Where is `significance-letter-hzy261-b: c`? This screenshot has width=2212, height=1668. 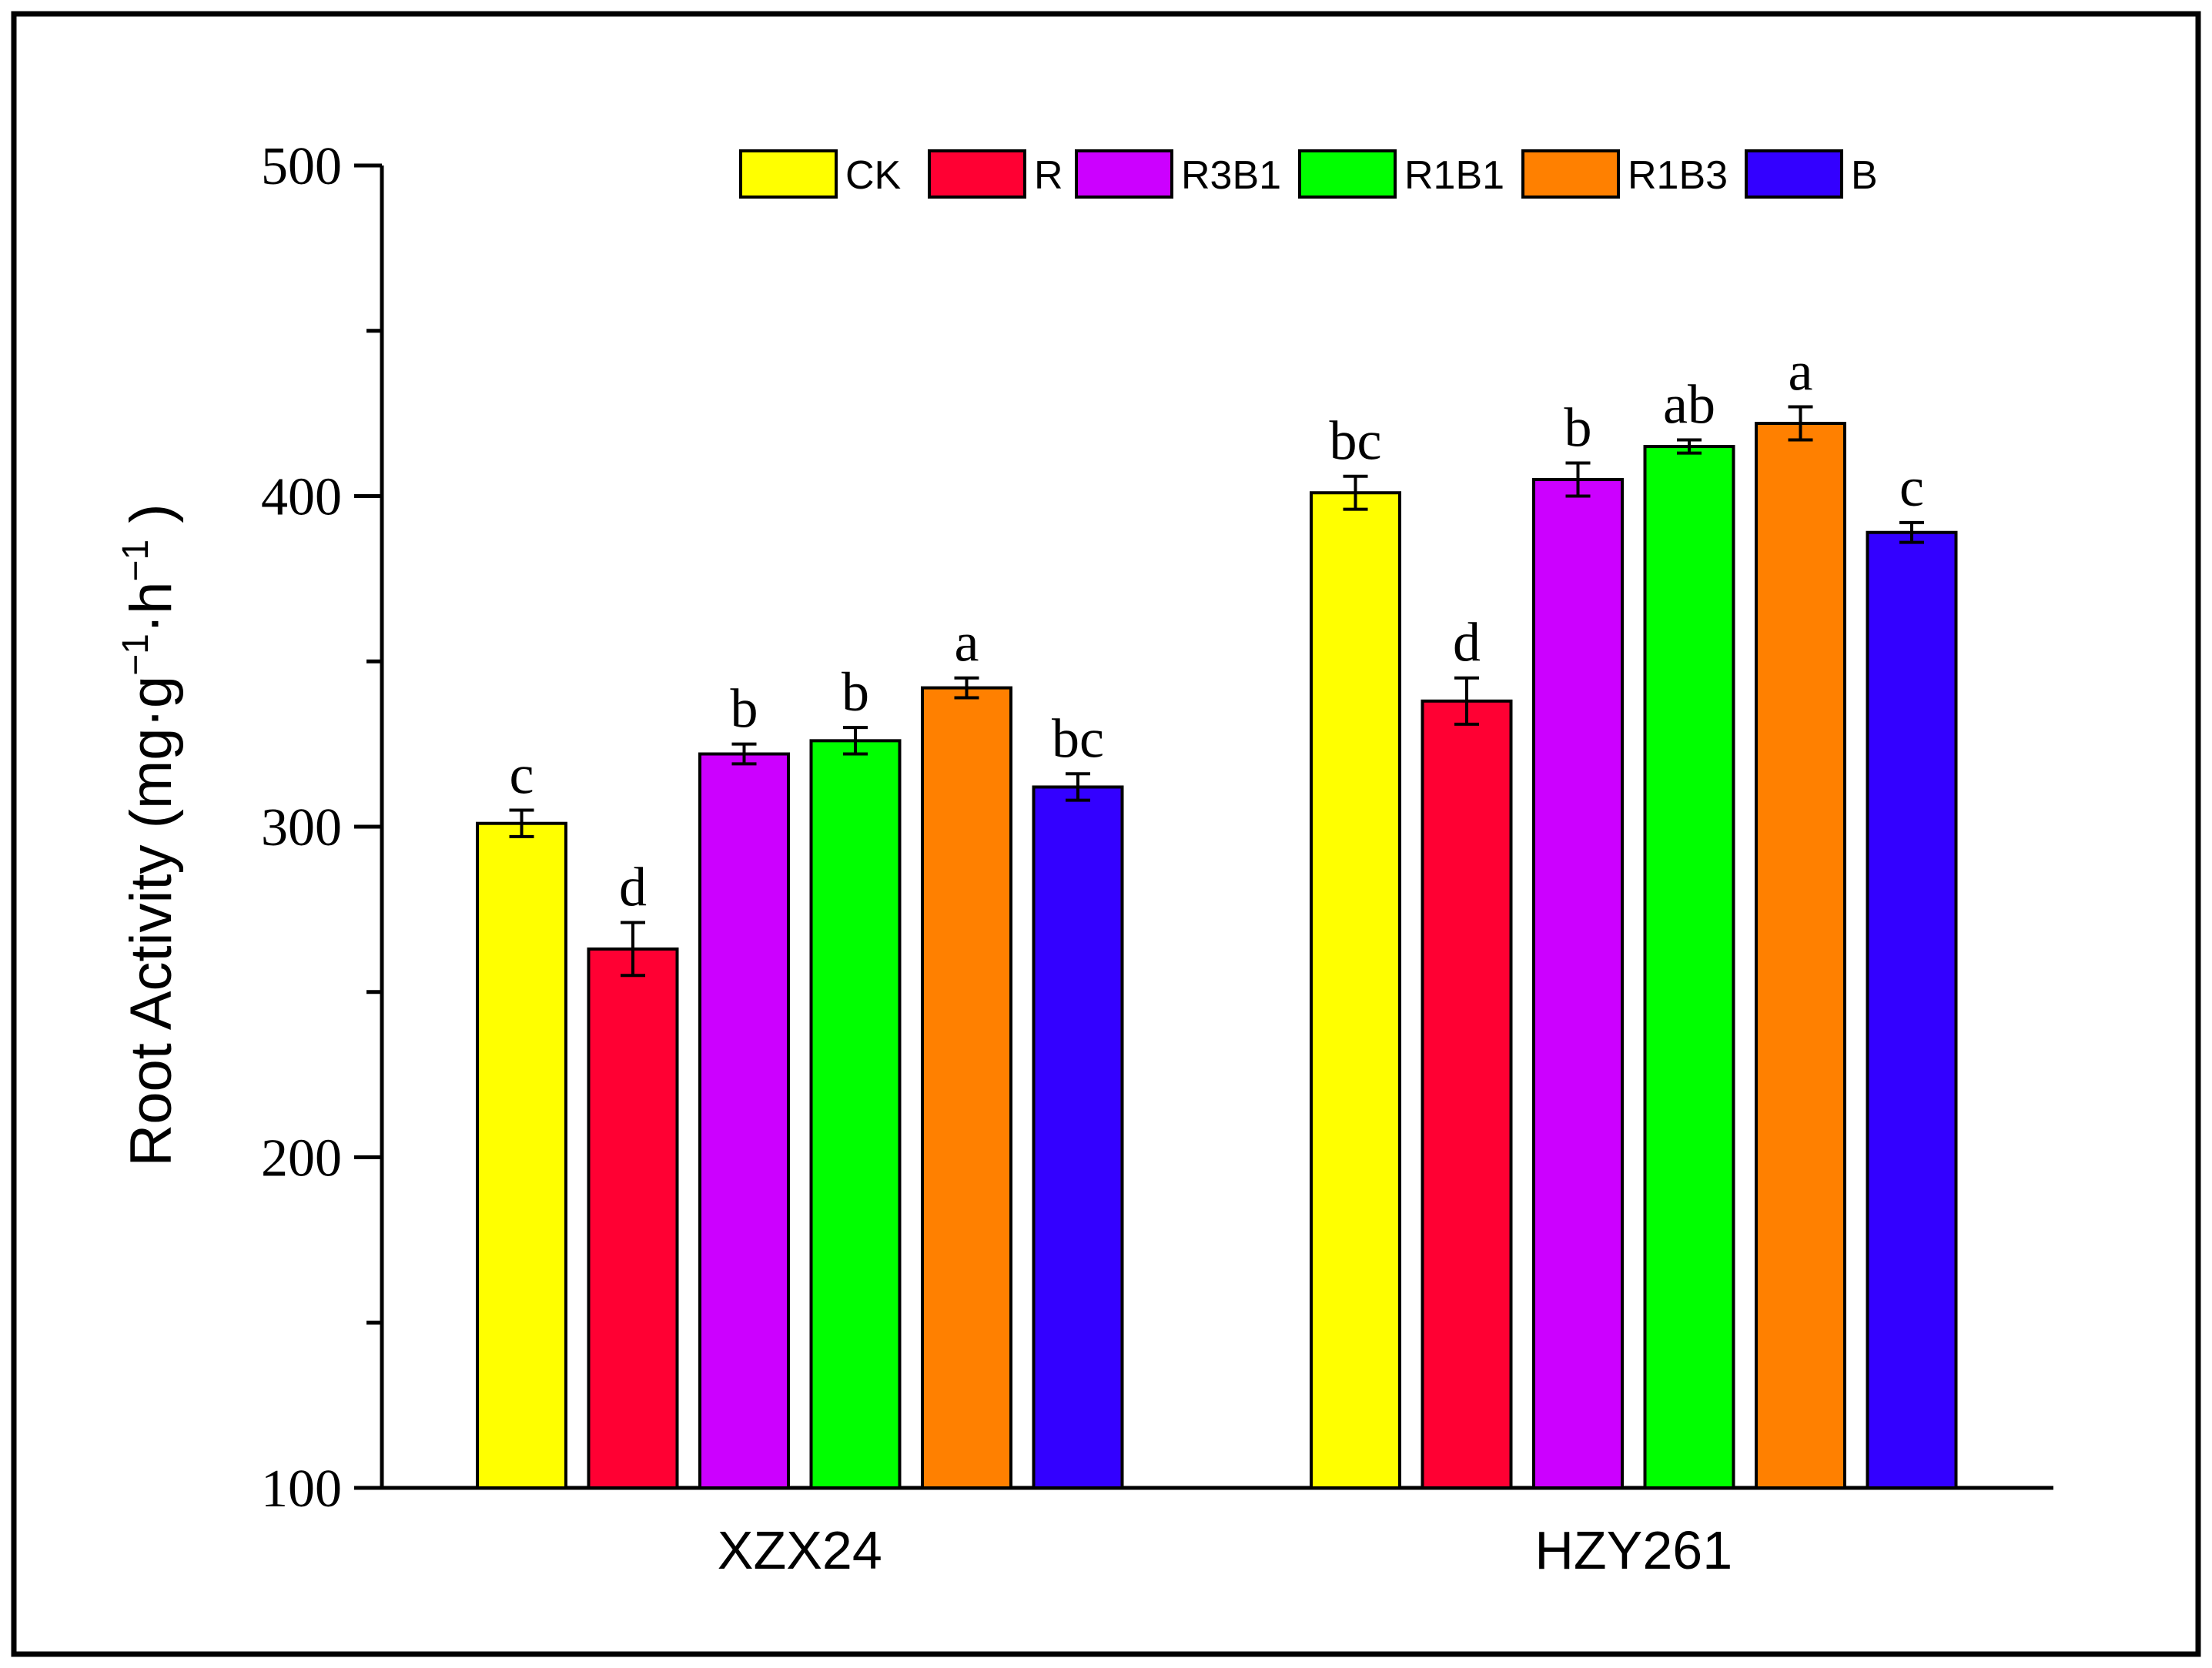
significance-letter-hzy261-b: c is located at coordinates (1911, 487).